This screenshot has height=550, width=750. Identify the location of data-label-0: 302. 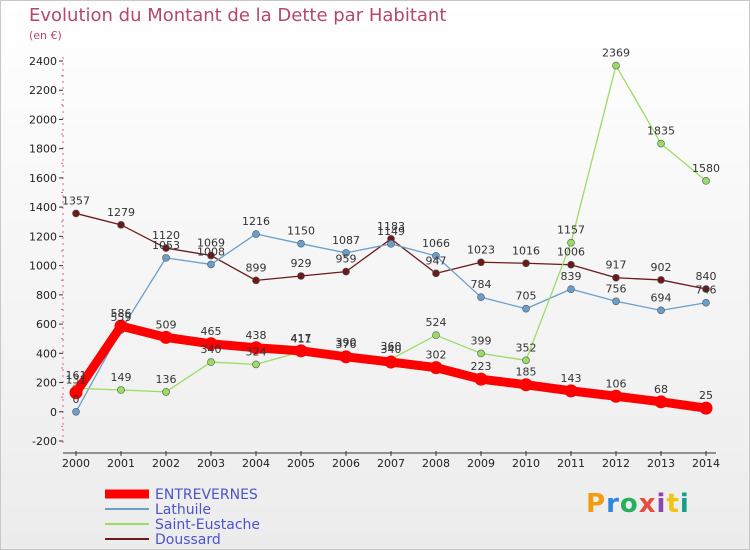
(436, 355).